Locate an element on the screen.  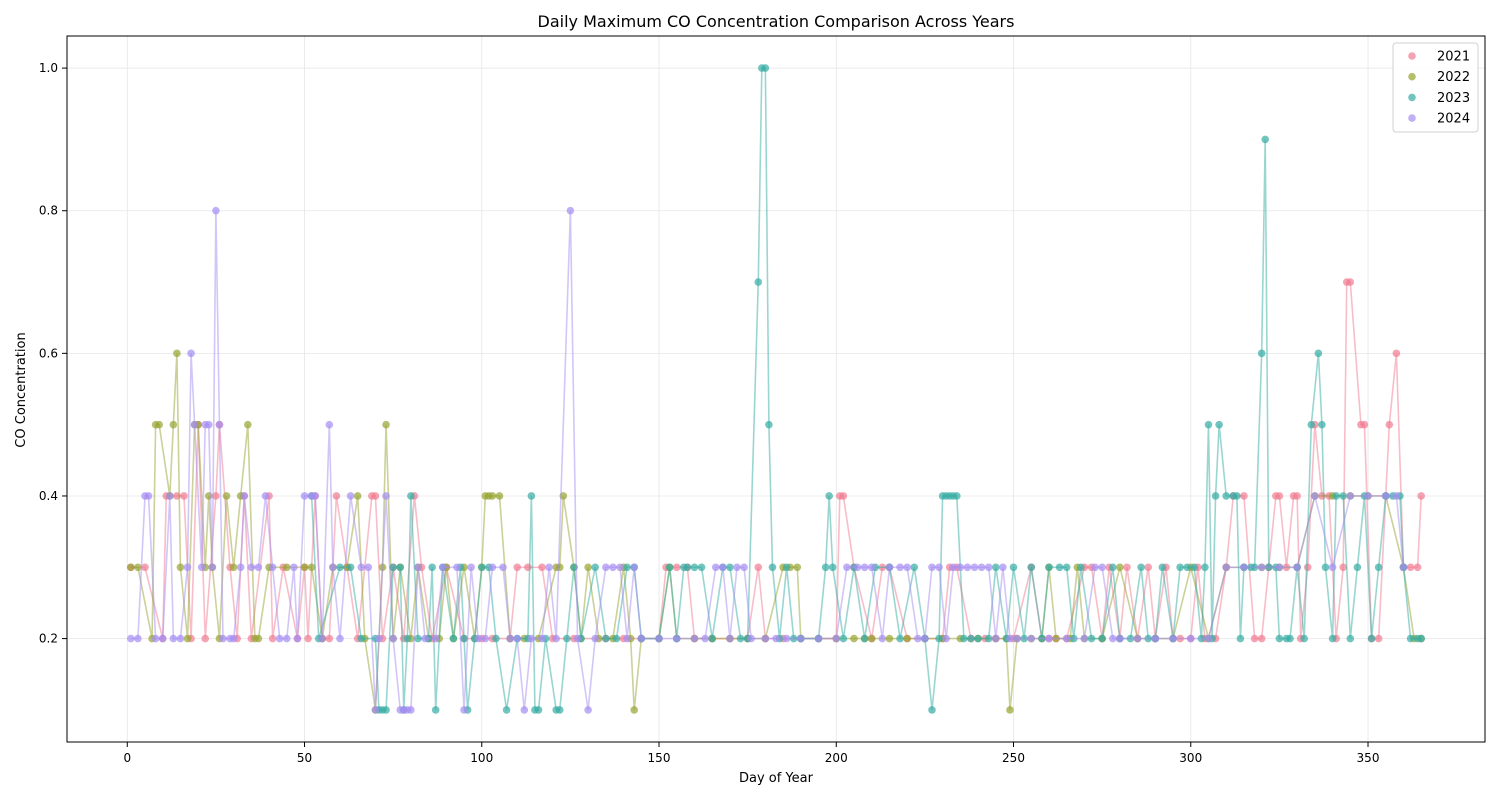
x-axis: 0 50 100 150 200 250 300 350 is located at coordinates (751, 753).